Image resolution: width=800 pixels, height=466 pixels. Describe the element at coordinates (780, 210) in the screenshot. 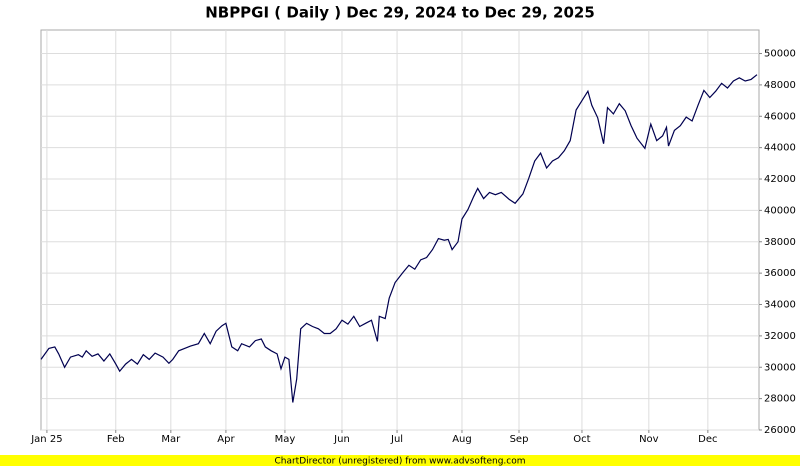

I see `y-tick-label: 40000` at that location.